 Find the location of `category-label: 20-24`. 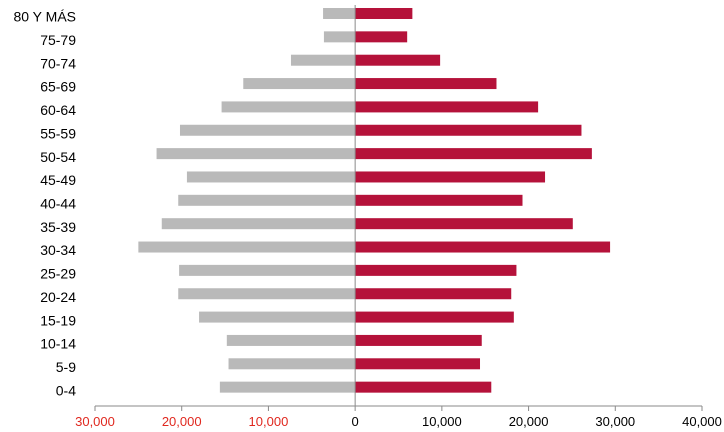

category-label: 20-24 is located at coordinates (58, 297).